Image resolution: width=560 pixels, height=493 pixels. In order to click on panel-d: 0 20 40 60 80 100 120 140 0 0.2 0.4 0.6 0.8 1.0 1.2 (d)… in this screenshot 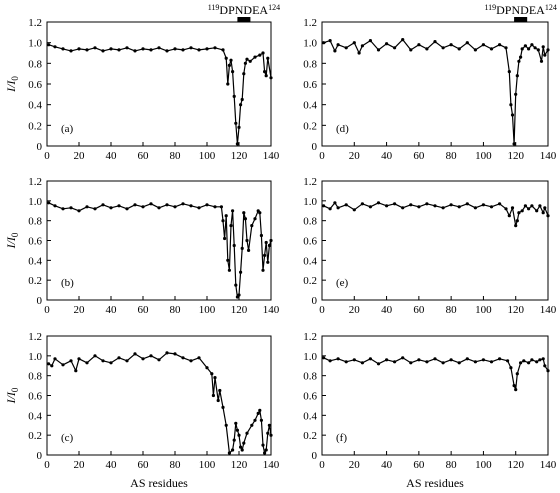, I will do `click(430, 82)`.